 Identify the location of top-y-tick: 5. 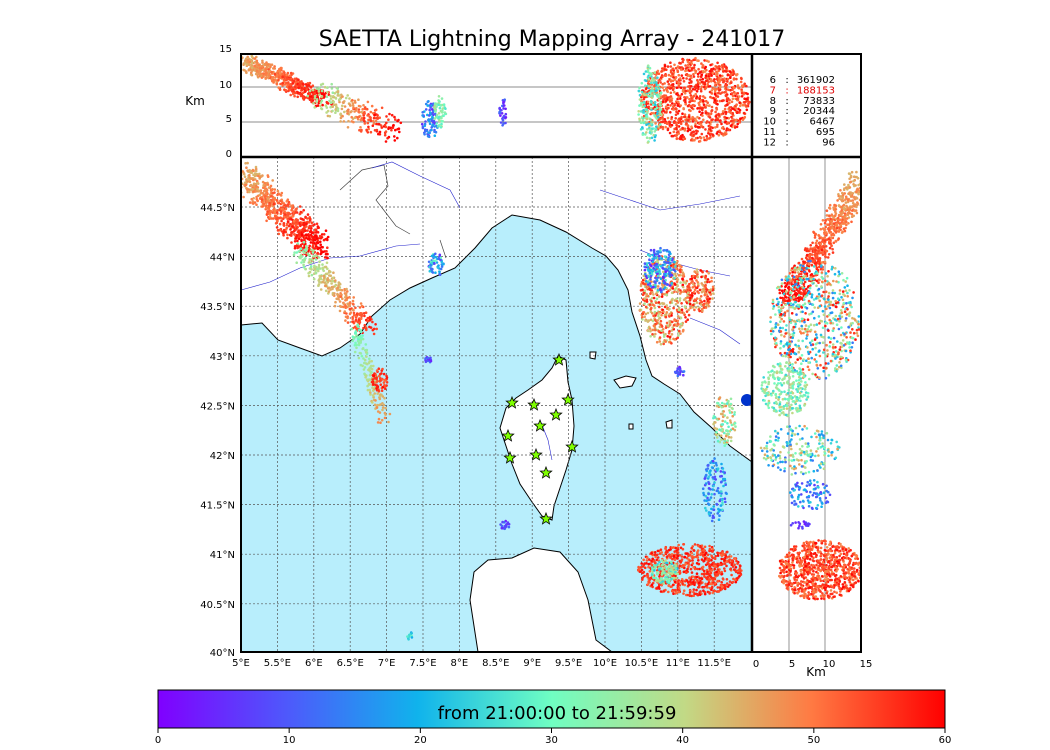
(229, 119).